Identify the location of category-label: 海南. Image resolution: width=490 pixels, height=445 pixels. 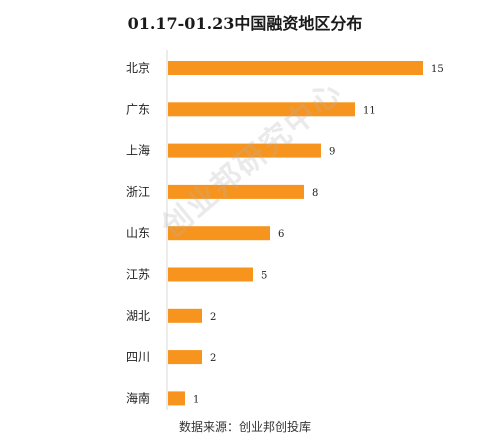
(138, 397).